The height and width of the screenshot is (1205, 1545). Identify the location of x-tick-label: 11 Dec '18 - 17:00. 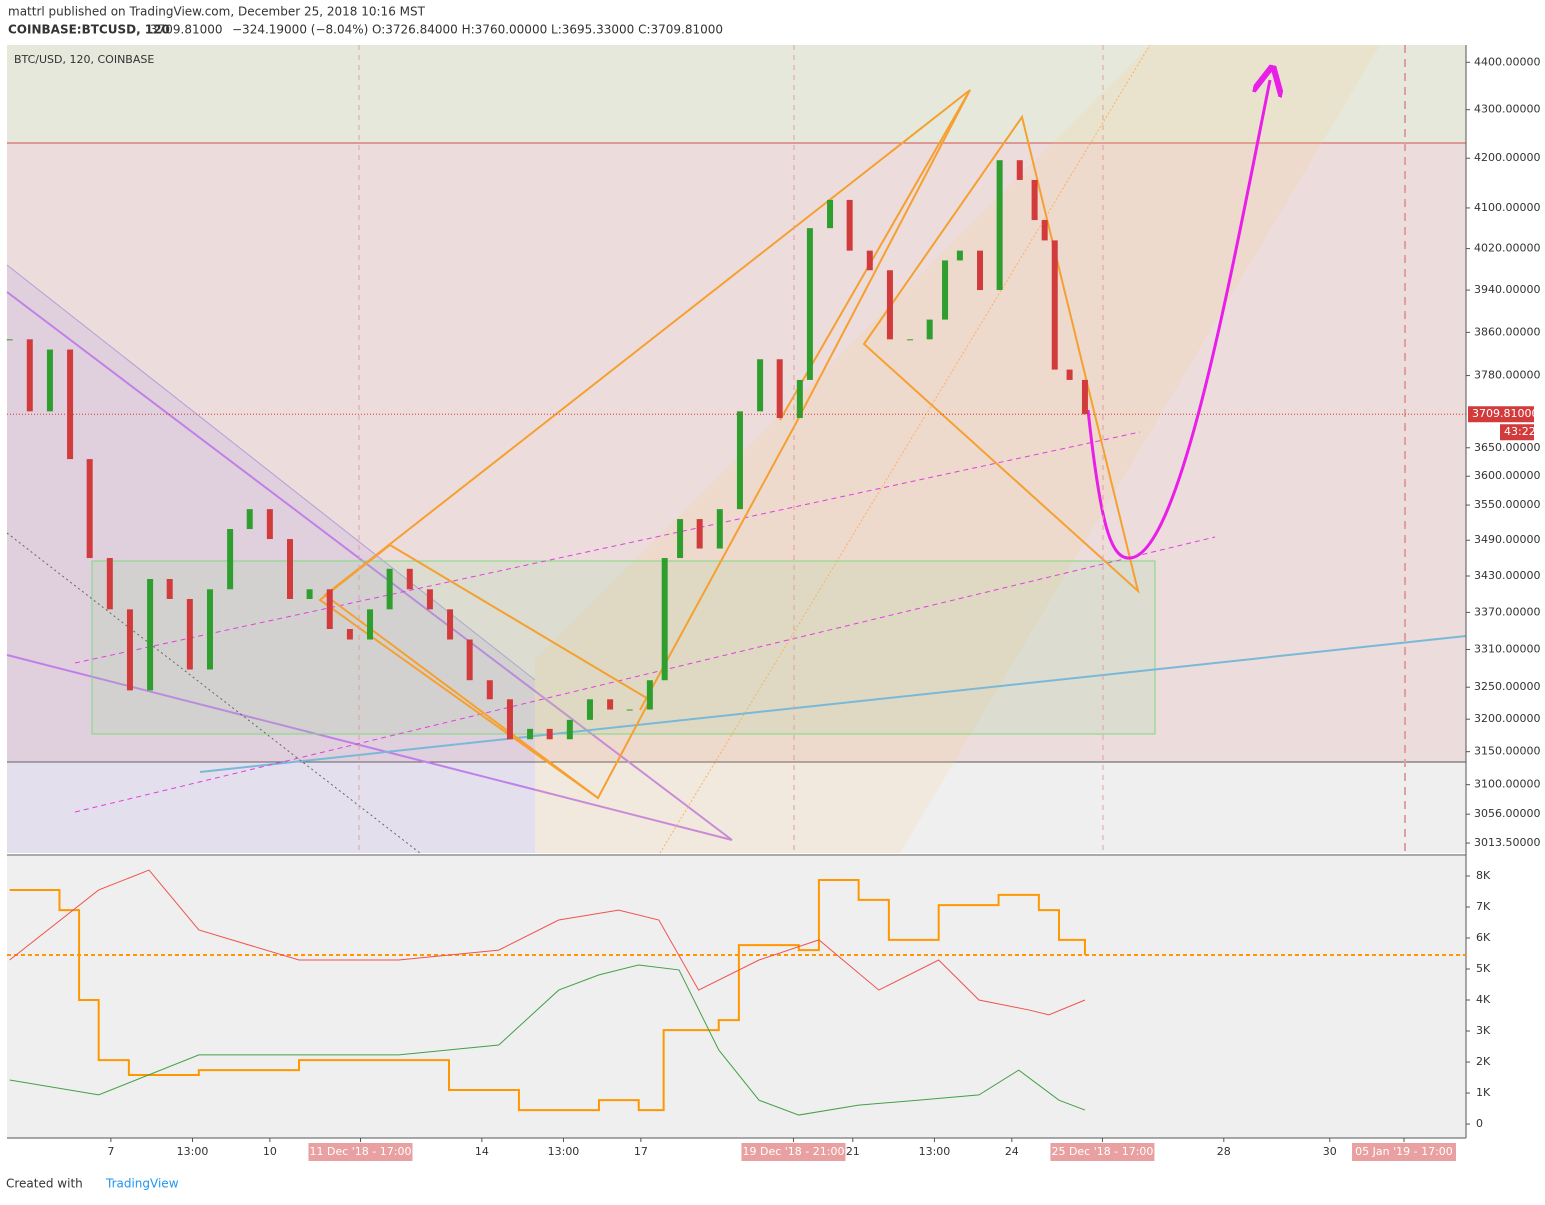
(361, 1151).